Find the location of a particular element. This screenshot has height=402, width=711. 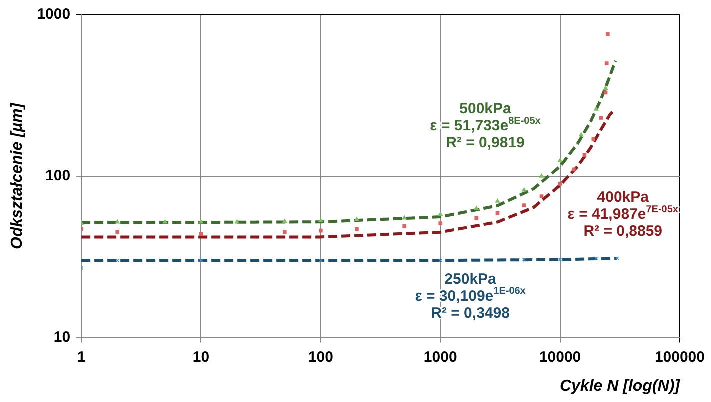

x-tick-label: 1 is located at coordinates (81, 357).